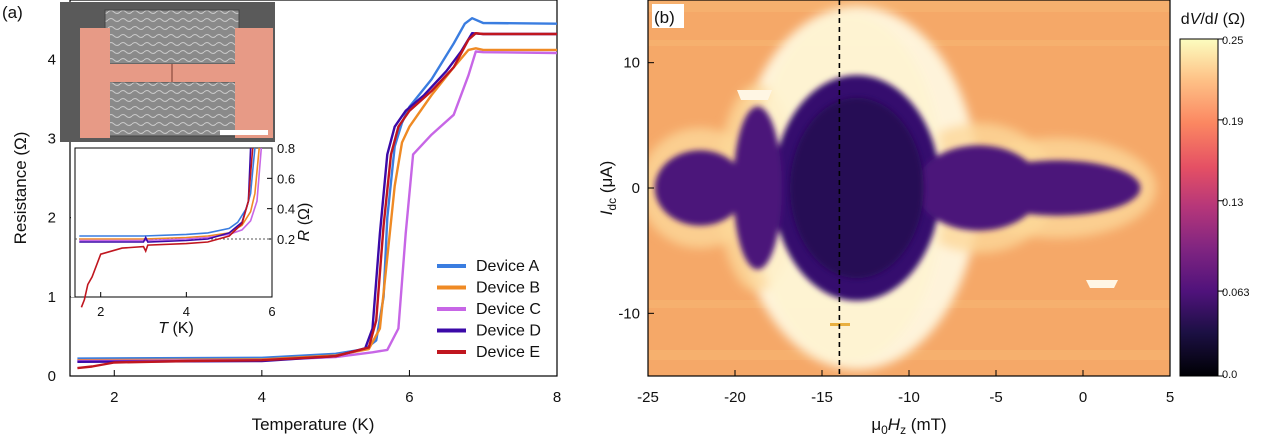 This screenshot has height=444, width=1270. I want to click on panel-b-y-tick-label: 10, so click(631, 63).